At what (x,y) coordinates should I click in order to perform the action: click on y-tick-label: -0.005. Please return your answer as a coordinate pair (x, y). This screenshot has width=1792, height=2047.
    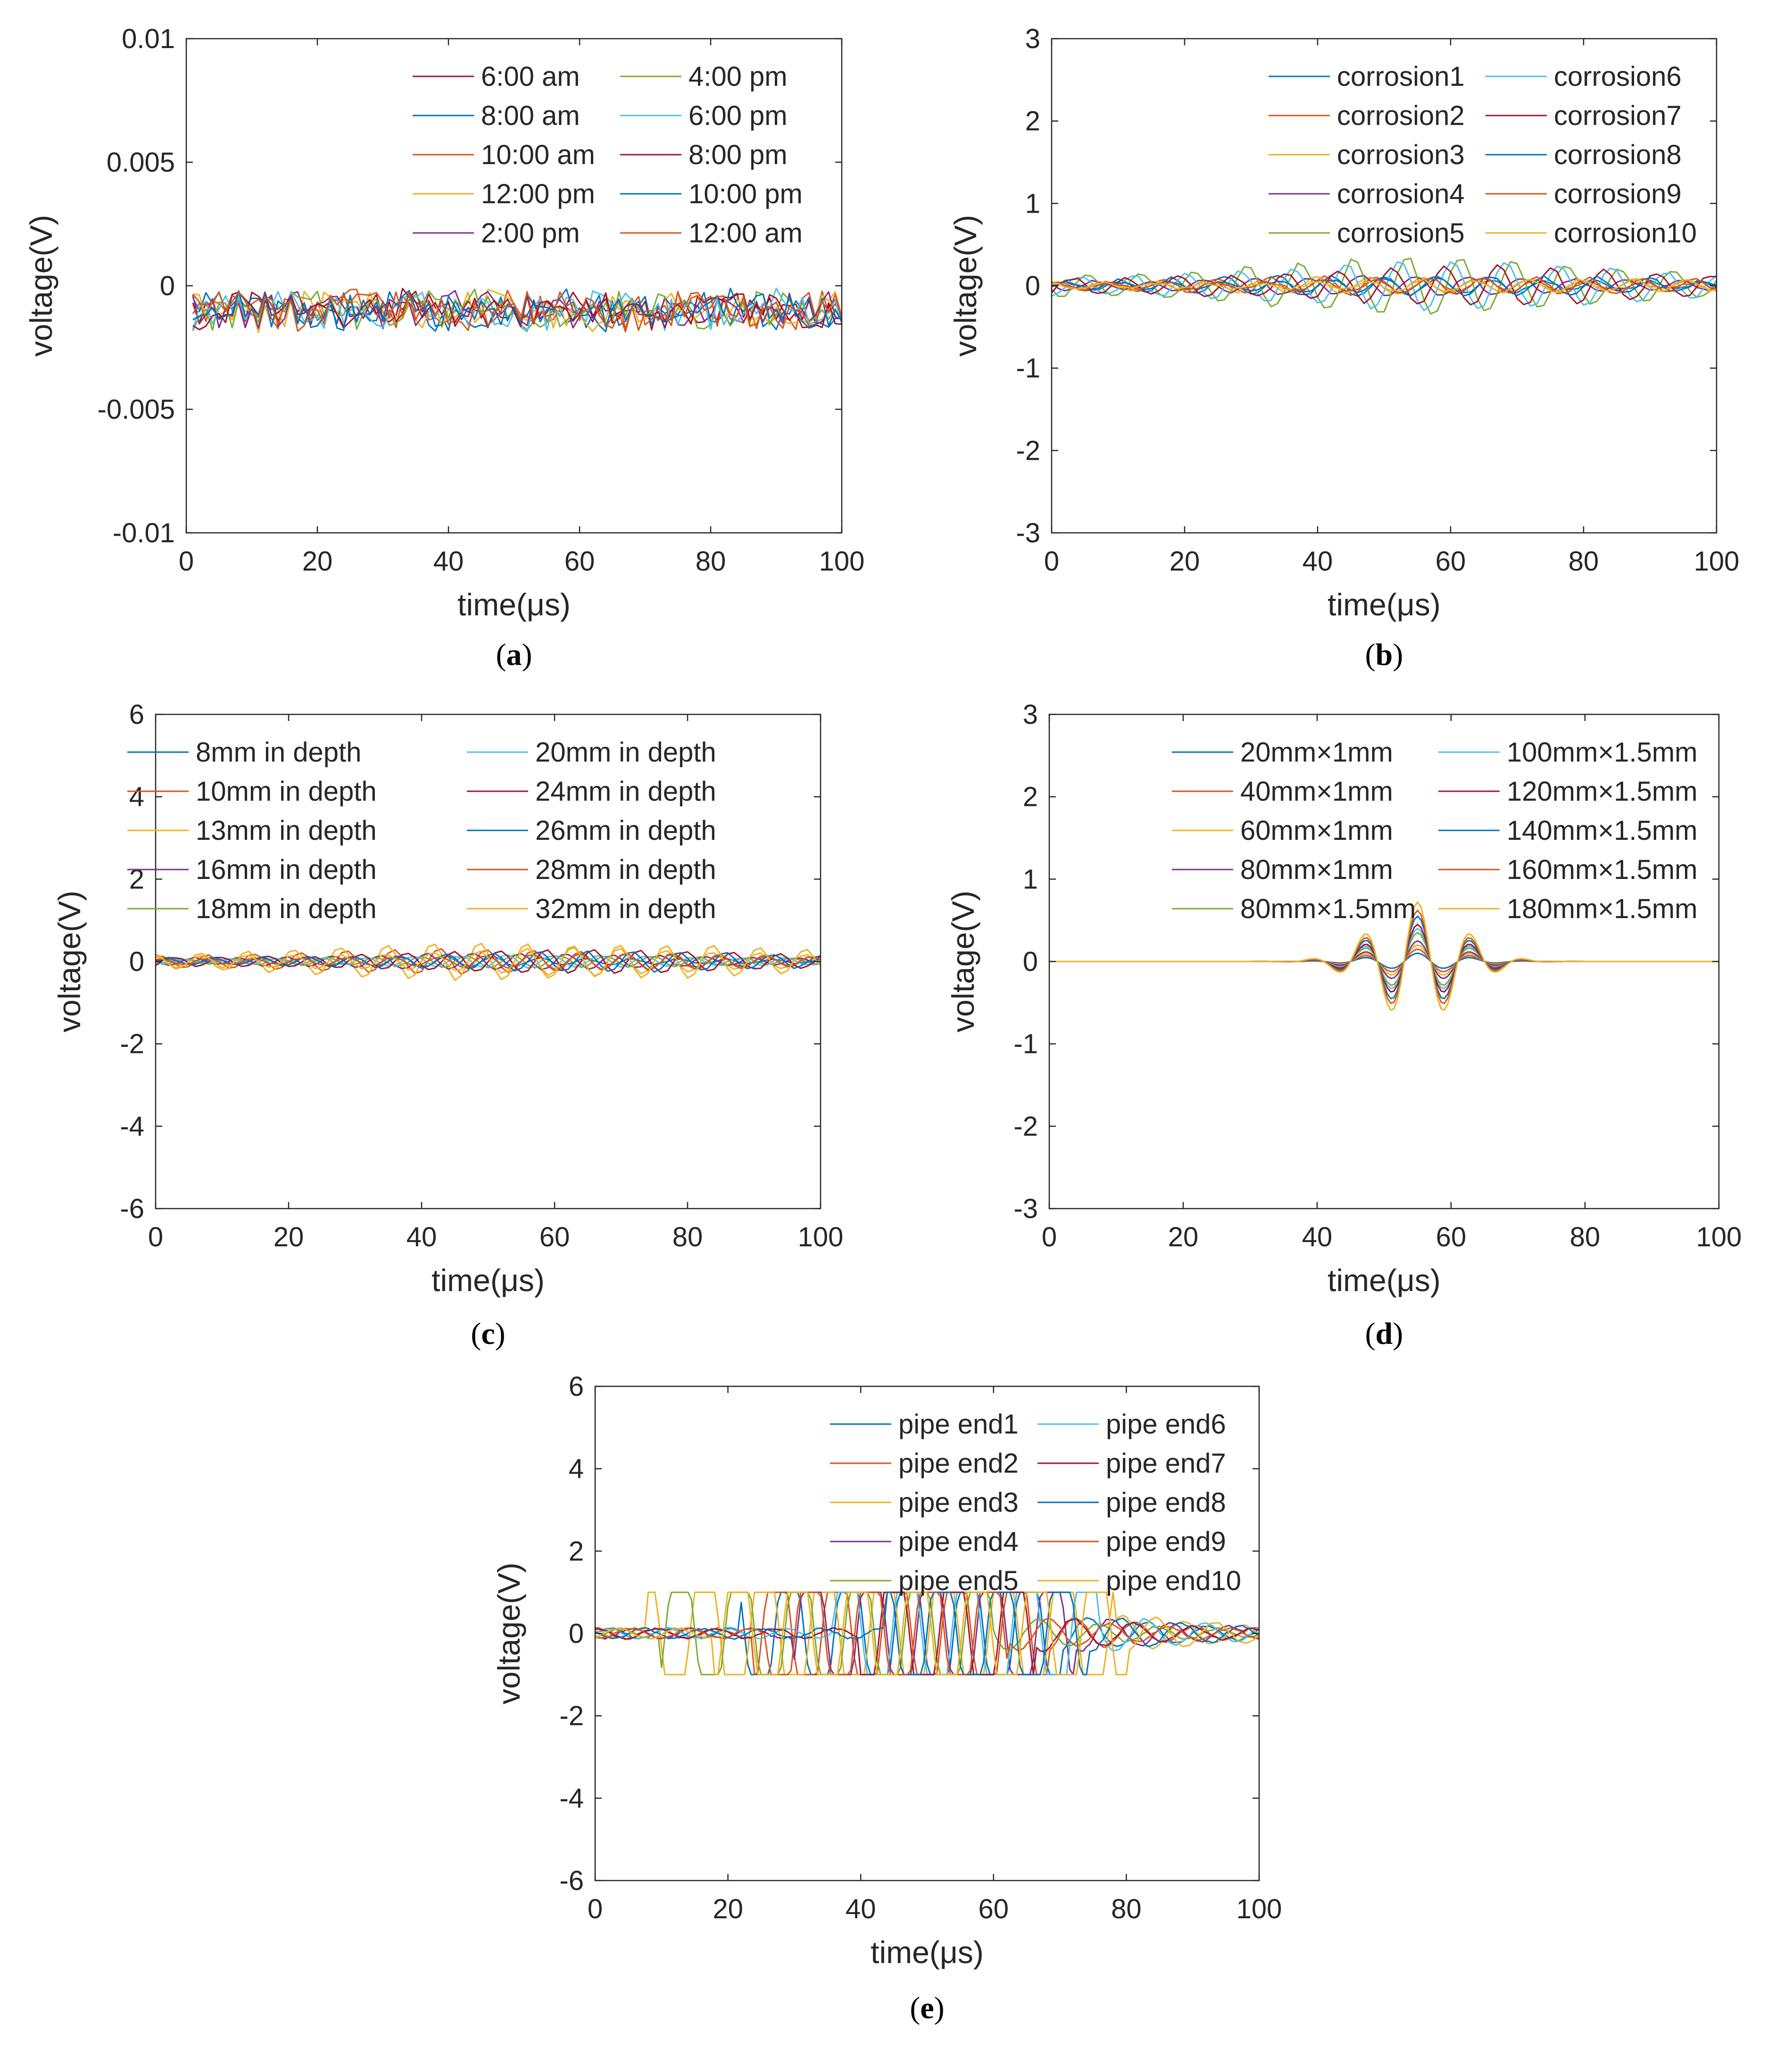
    Looking at the image, I should click on (136, 409).